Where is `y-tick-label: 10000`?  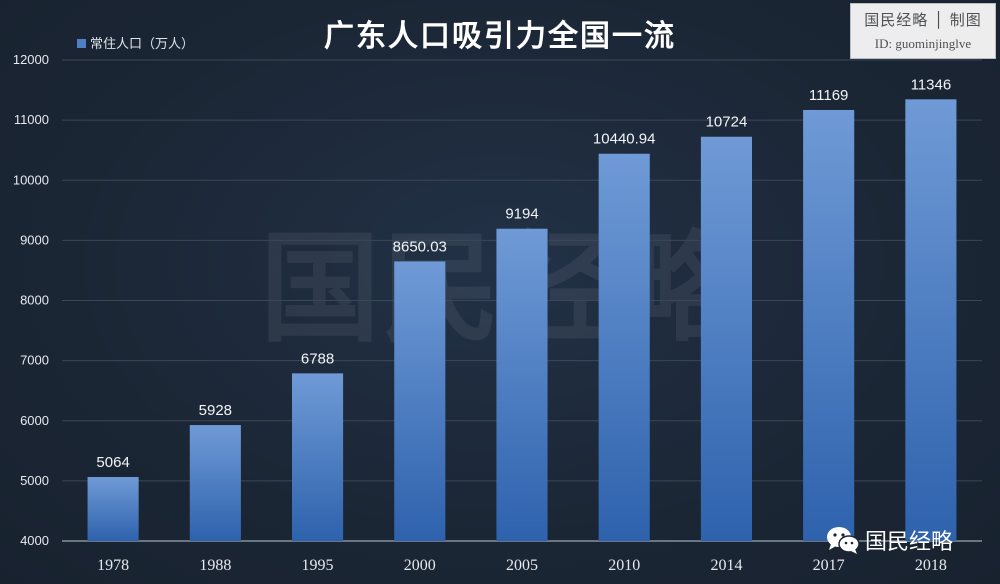 y-tick-label: 10000 is located at coordinates (31, 179).